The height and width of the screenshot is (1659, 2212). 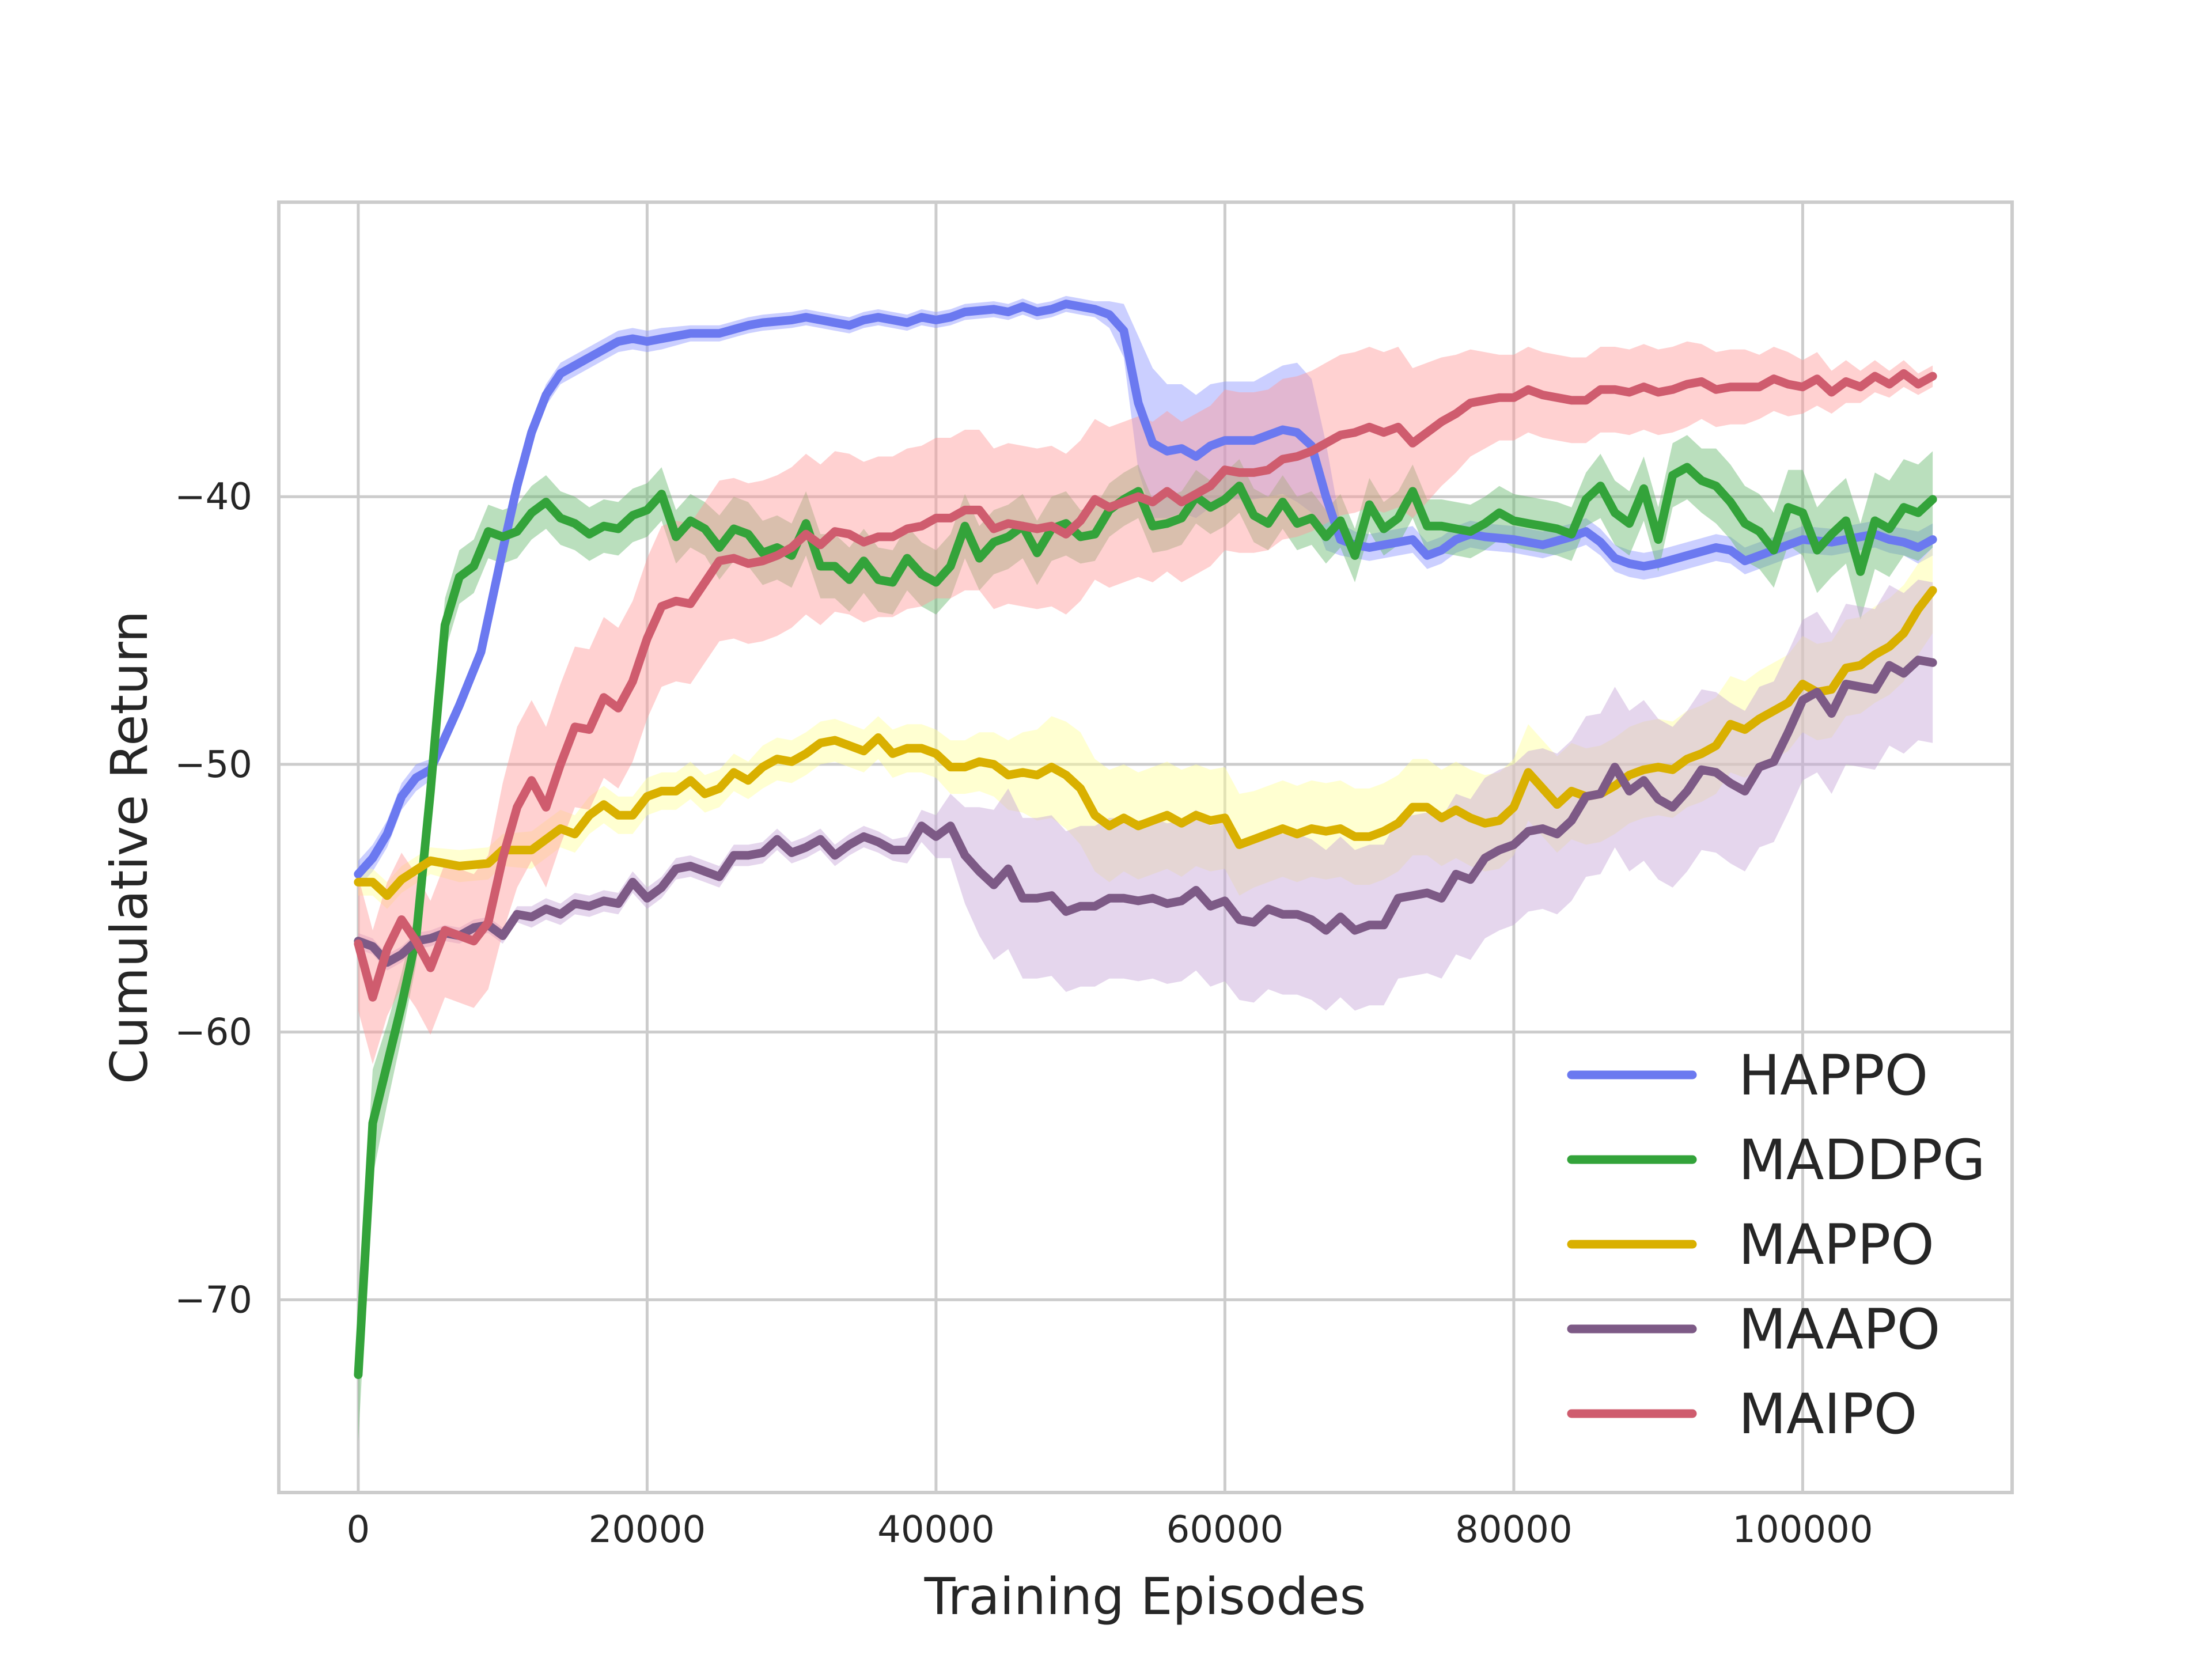 What do you see at coordinates (358, 1530) in the screenshot?
I see `x-tick-label: 0` at bounding box center [358, 1530].